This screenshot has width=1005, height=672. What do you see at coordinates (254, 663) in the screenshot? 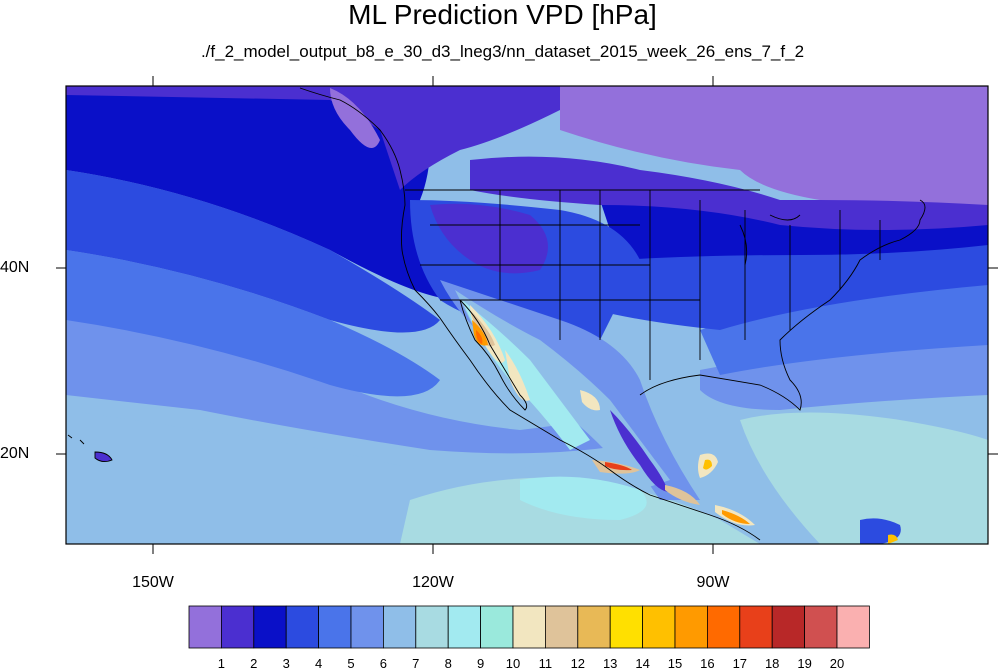
I see `colorbar-tick-label: 2` at bounding box center [254, 663].